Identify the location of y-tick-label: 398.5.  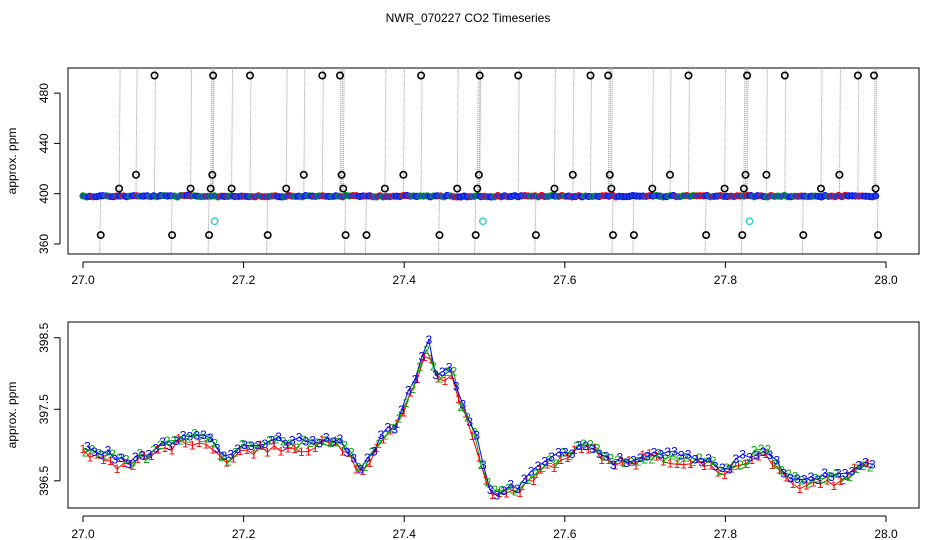
(44, 337).